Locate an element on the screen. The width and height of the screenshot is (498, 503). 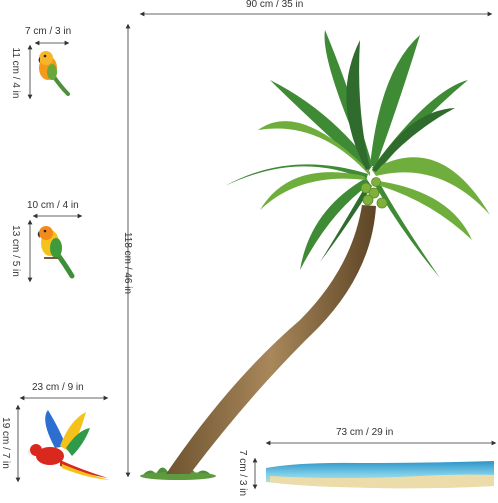
bird1-width-label: 7 cm / 3 in is located at coordinates (48, 31).